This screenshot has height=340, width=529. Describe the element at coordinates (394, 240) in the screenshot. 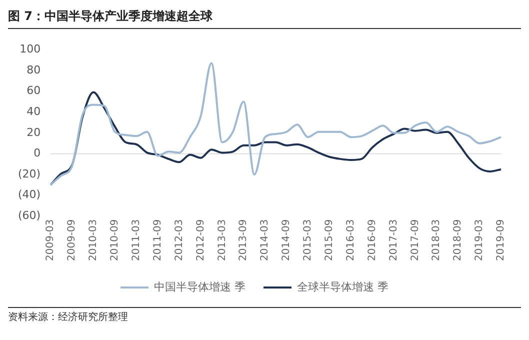

I see `x-tick-label: 2017-03` at that location.